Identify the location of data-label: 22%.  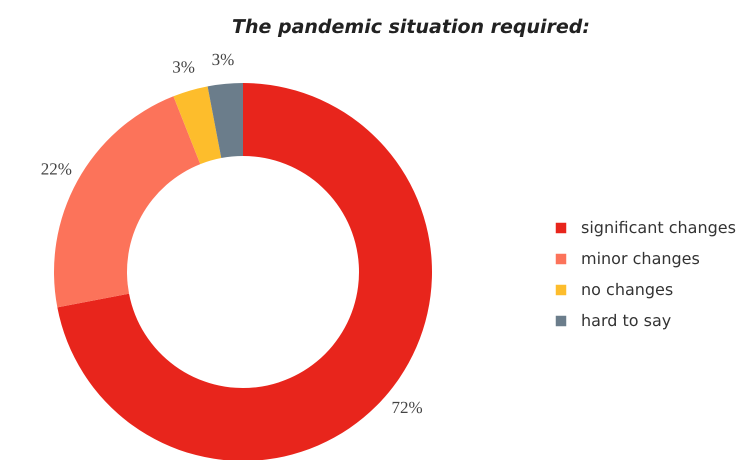
(56, 168).